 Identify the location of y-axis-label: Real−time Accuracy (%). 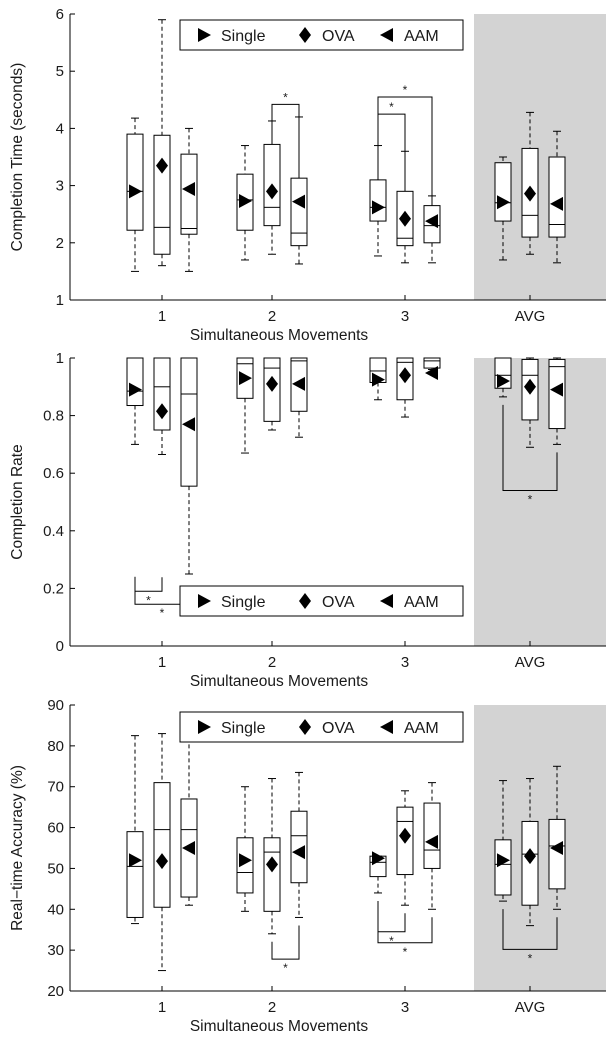
(17, 848).